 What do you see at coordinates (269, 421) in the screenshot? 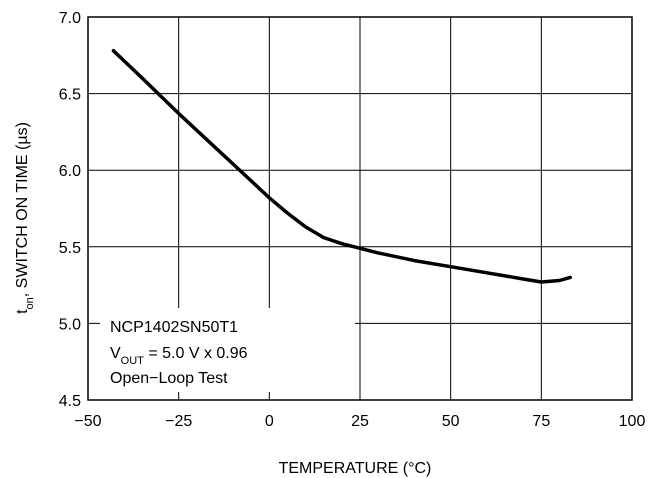
I see `x-tick-label: 0` at bounding box center [269, 421].